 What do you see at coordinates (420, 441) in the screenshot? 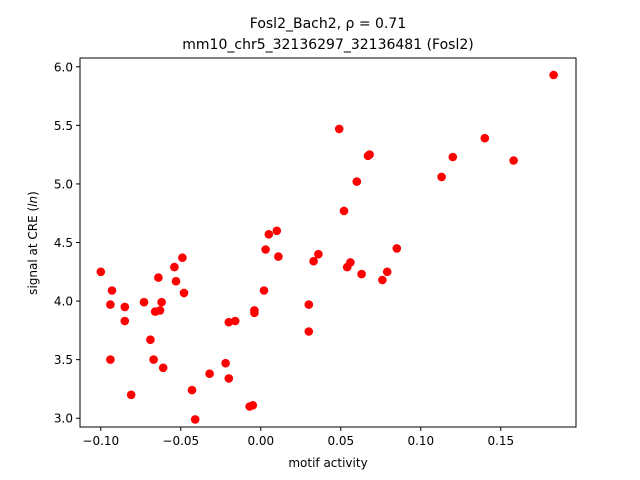
I see `x-tick-label: 0.10` at bounding box center [420, 441].